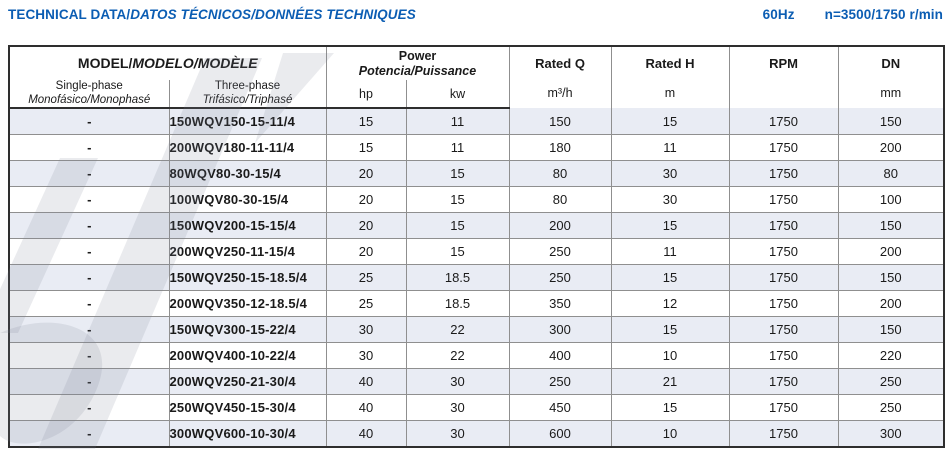  Describe the element at coordinates (560, 76) in the screenshot. I see `col-header-rated-q: Rated Q m³/h` at that location.